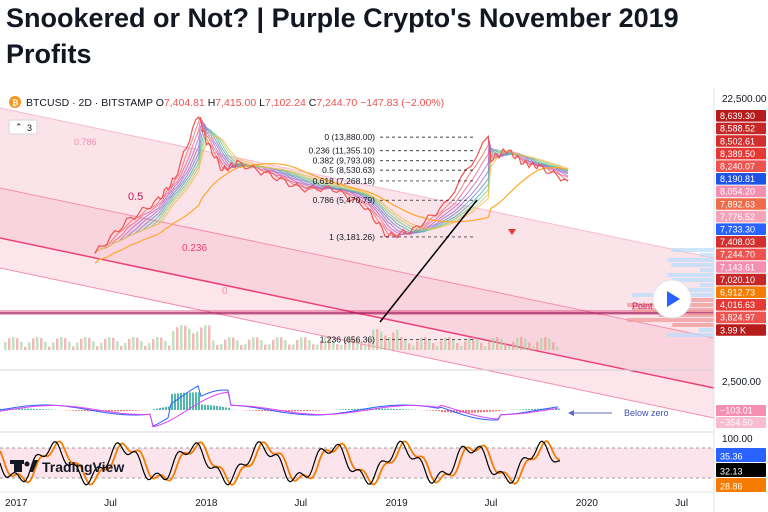 Image resolution: width=768 pixels, height=512 pixels. What do you see at coordinates (23, 127) in the screenshot?
I see `indicators-toggle` at bounding box center [23, 127].